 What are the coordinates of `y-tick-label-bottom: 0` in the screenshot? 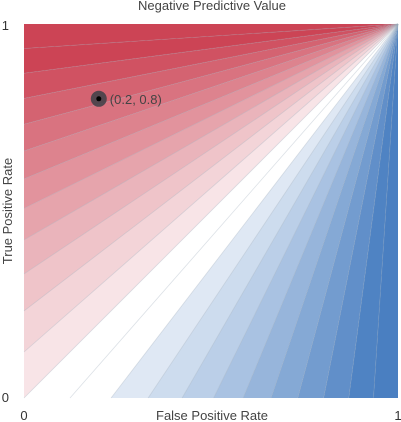 It's located at (5, 397).